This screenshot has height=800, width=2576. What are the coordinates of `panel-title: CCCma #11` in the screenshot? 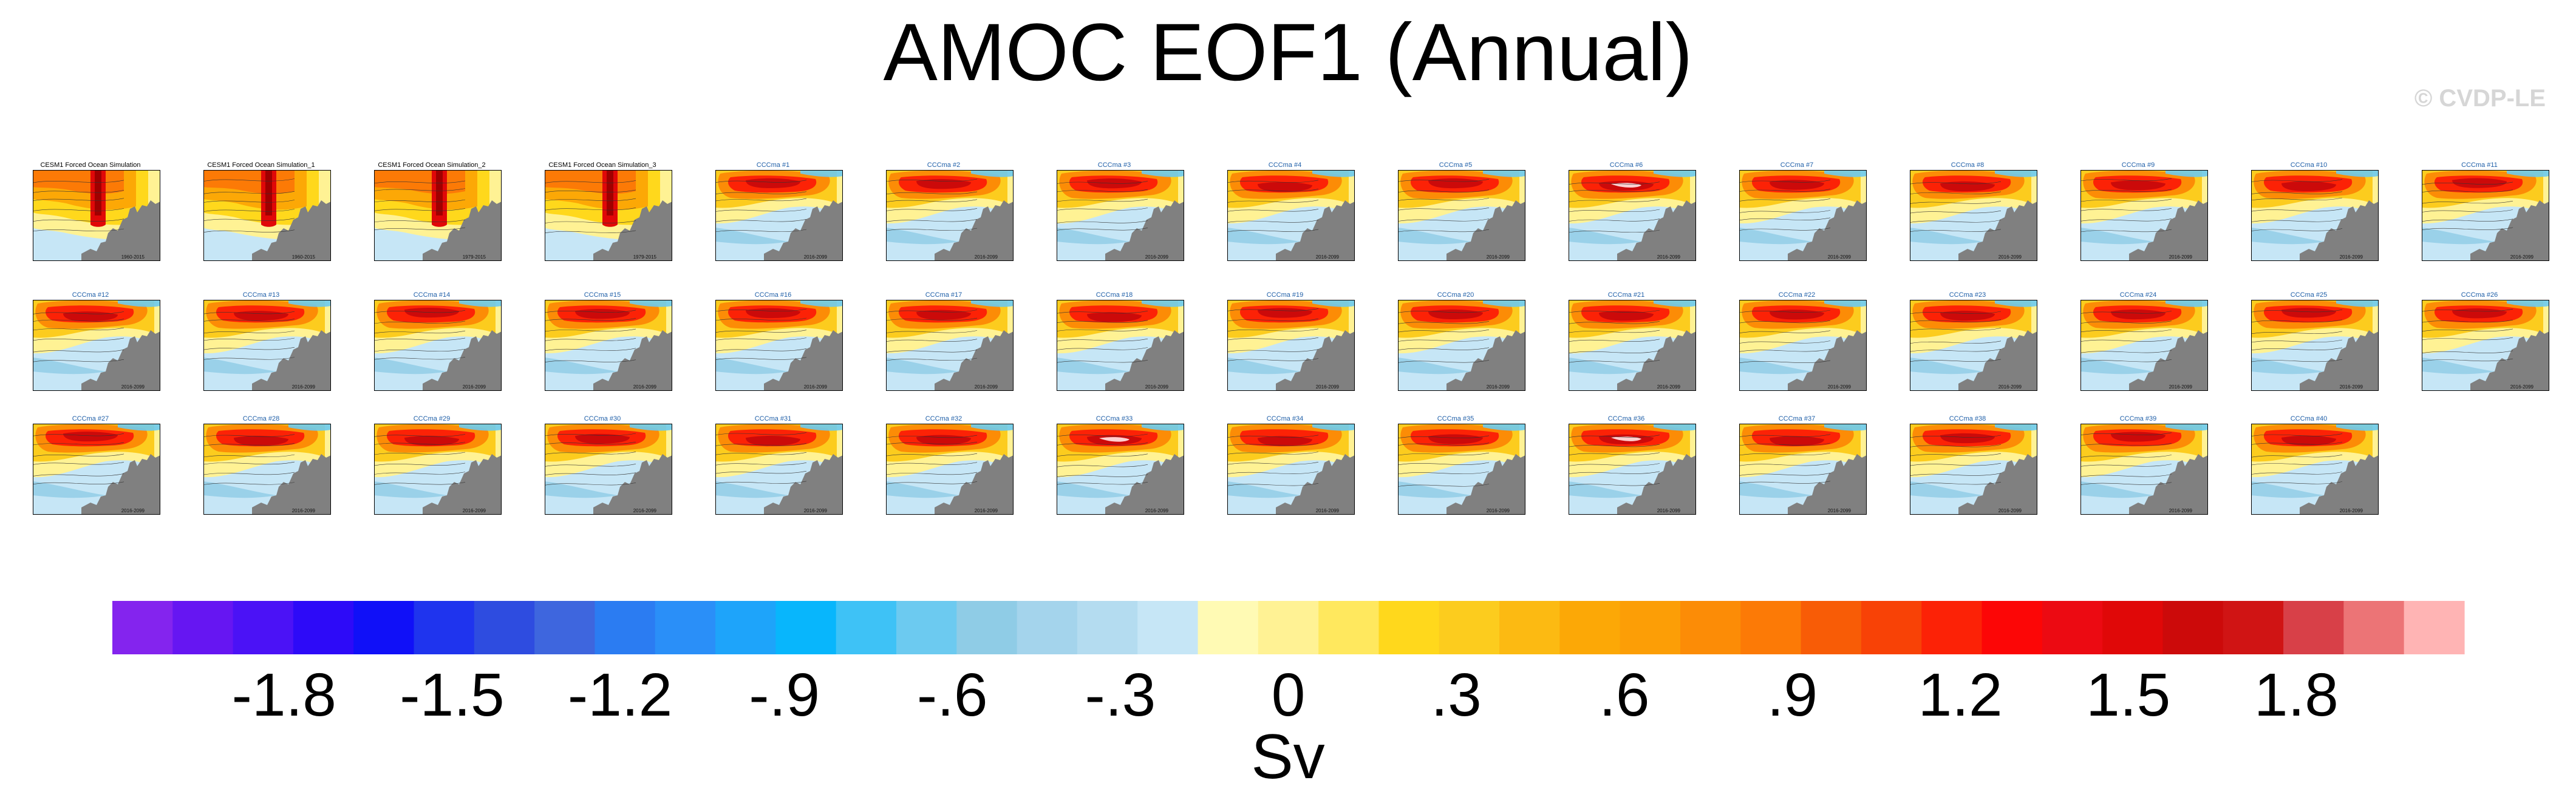 It's located at (2479, 165).